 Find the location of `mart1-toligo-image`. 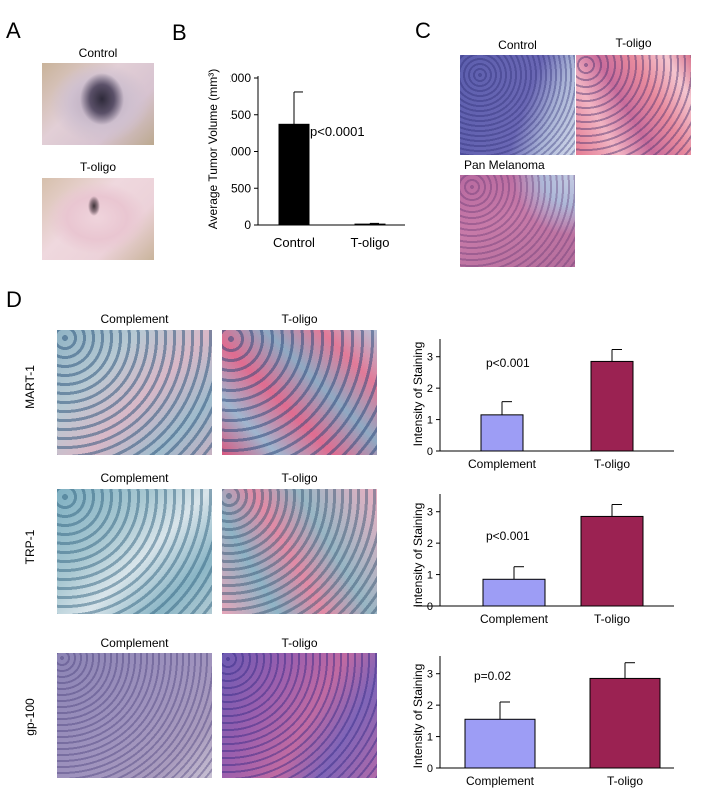

mart1-toligo-image is located at coordinates (299, 392).